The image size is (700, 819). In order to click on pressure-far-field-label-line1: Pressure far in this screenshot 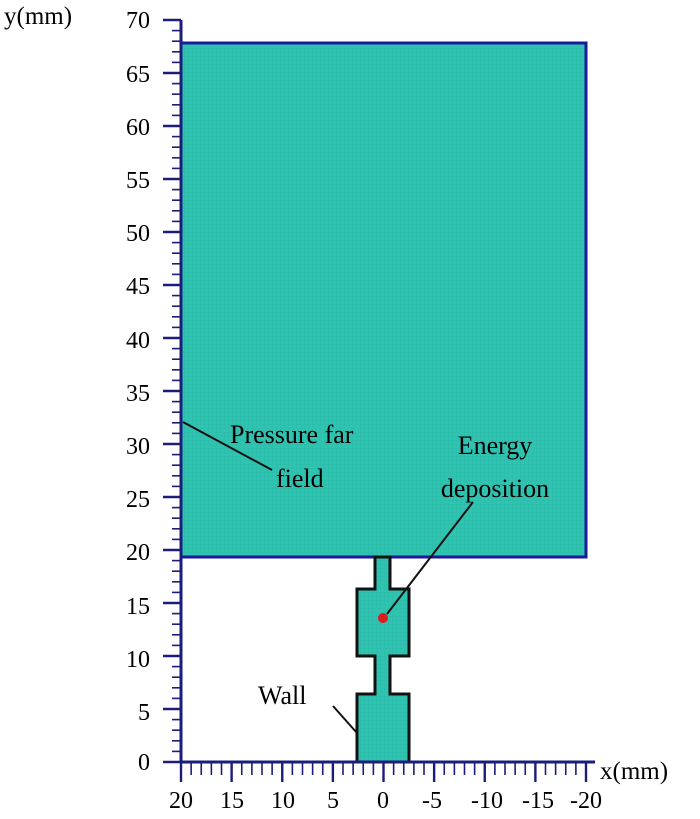, I will do `click(292, 434)`.